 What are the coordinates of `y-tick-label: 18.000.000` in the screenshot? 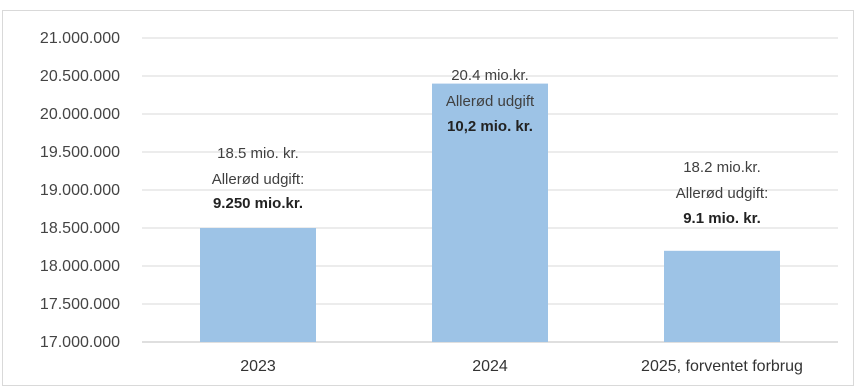 It's located at (80, 266).